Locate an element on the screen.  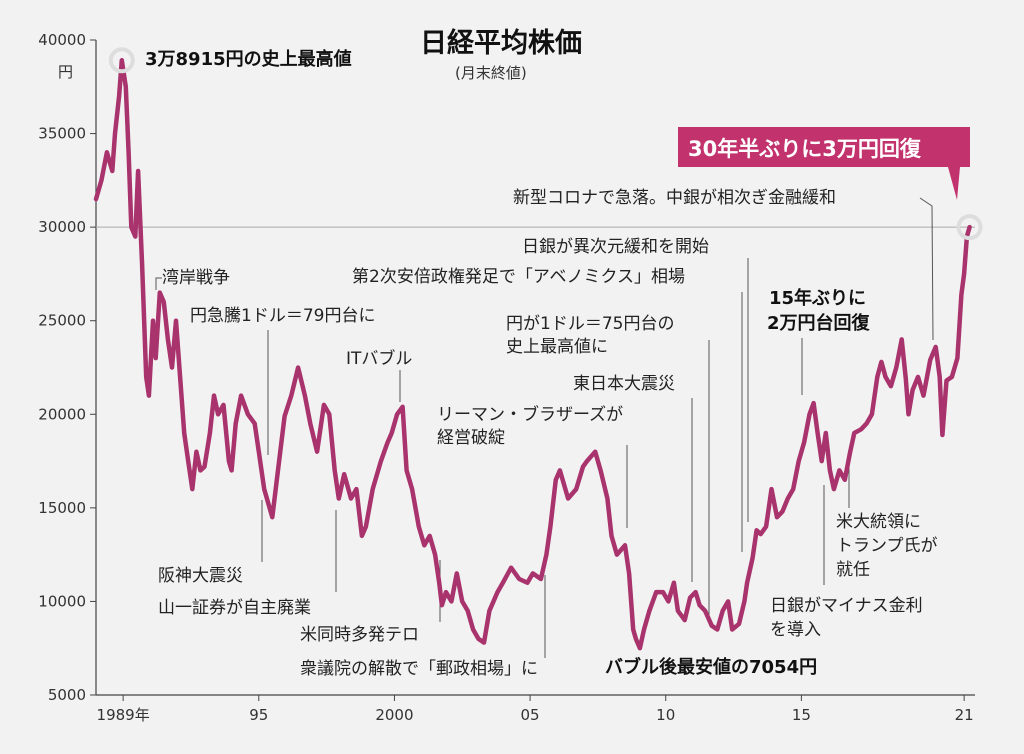
y-tick-label: 5000 is located at coordinates (67, 695).